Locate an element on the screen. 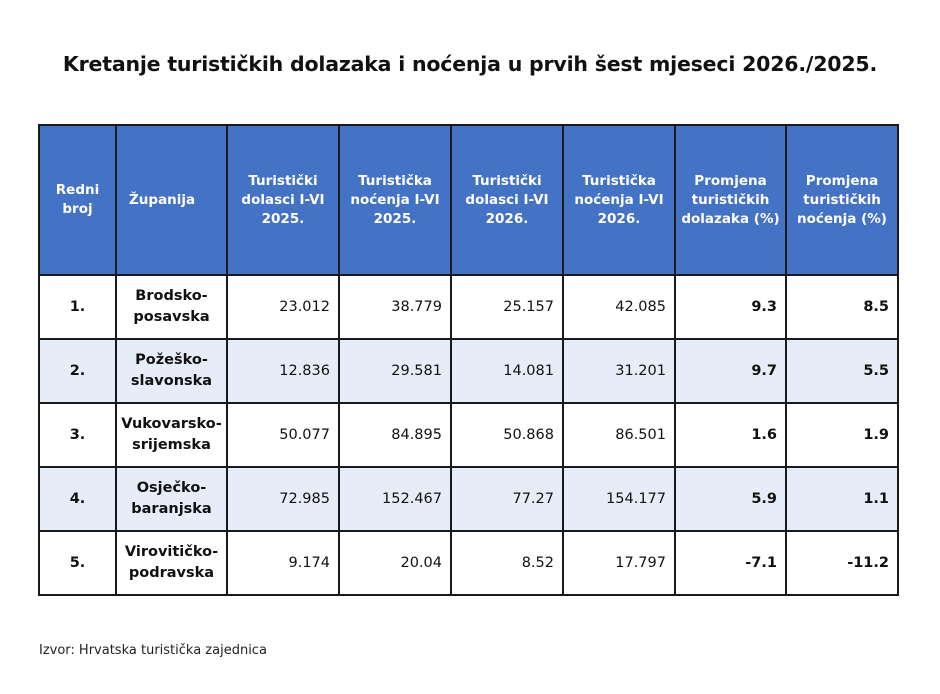 The height and width of the screenshot is (694, 940). header-nocenja-2026: Turistička noćenja I-VI 2026. is located at coordinates (619, 200).